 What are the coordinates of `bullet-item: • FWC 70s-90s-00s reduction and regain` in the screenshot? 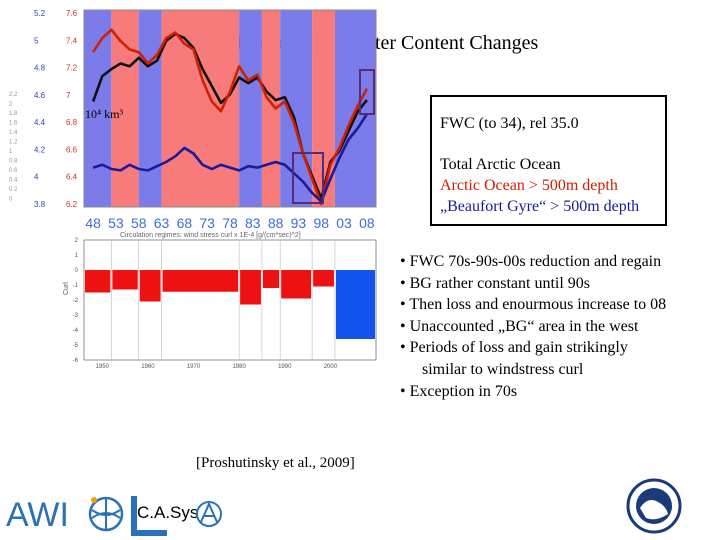 It's located at (531, 261).